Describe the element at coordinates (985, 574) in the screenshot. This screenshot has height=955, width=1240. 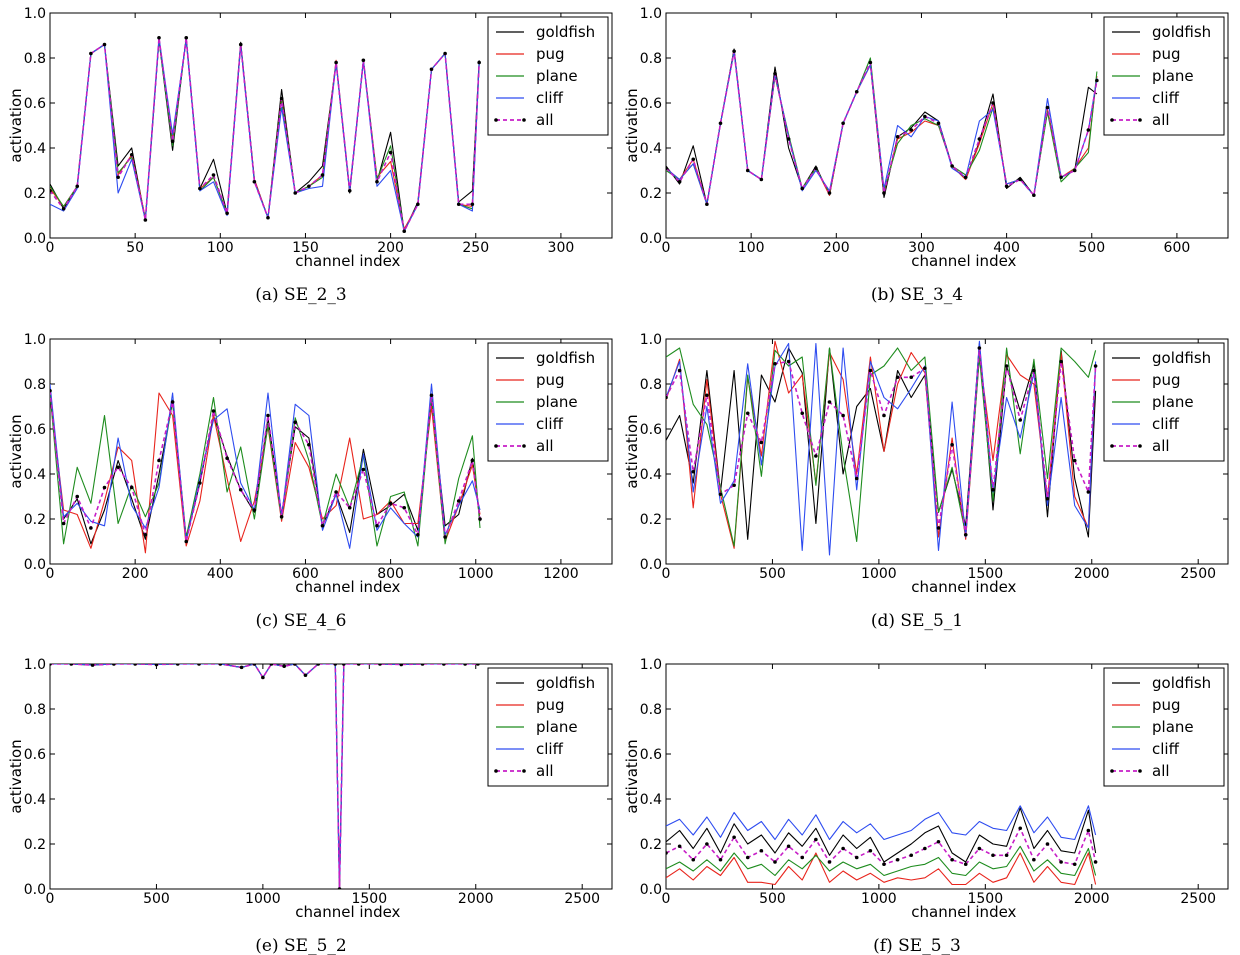
I see `x-tick-label: 1500` at that location.